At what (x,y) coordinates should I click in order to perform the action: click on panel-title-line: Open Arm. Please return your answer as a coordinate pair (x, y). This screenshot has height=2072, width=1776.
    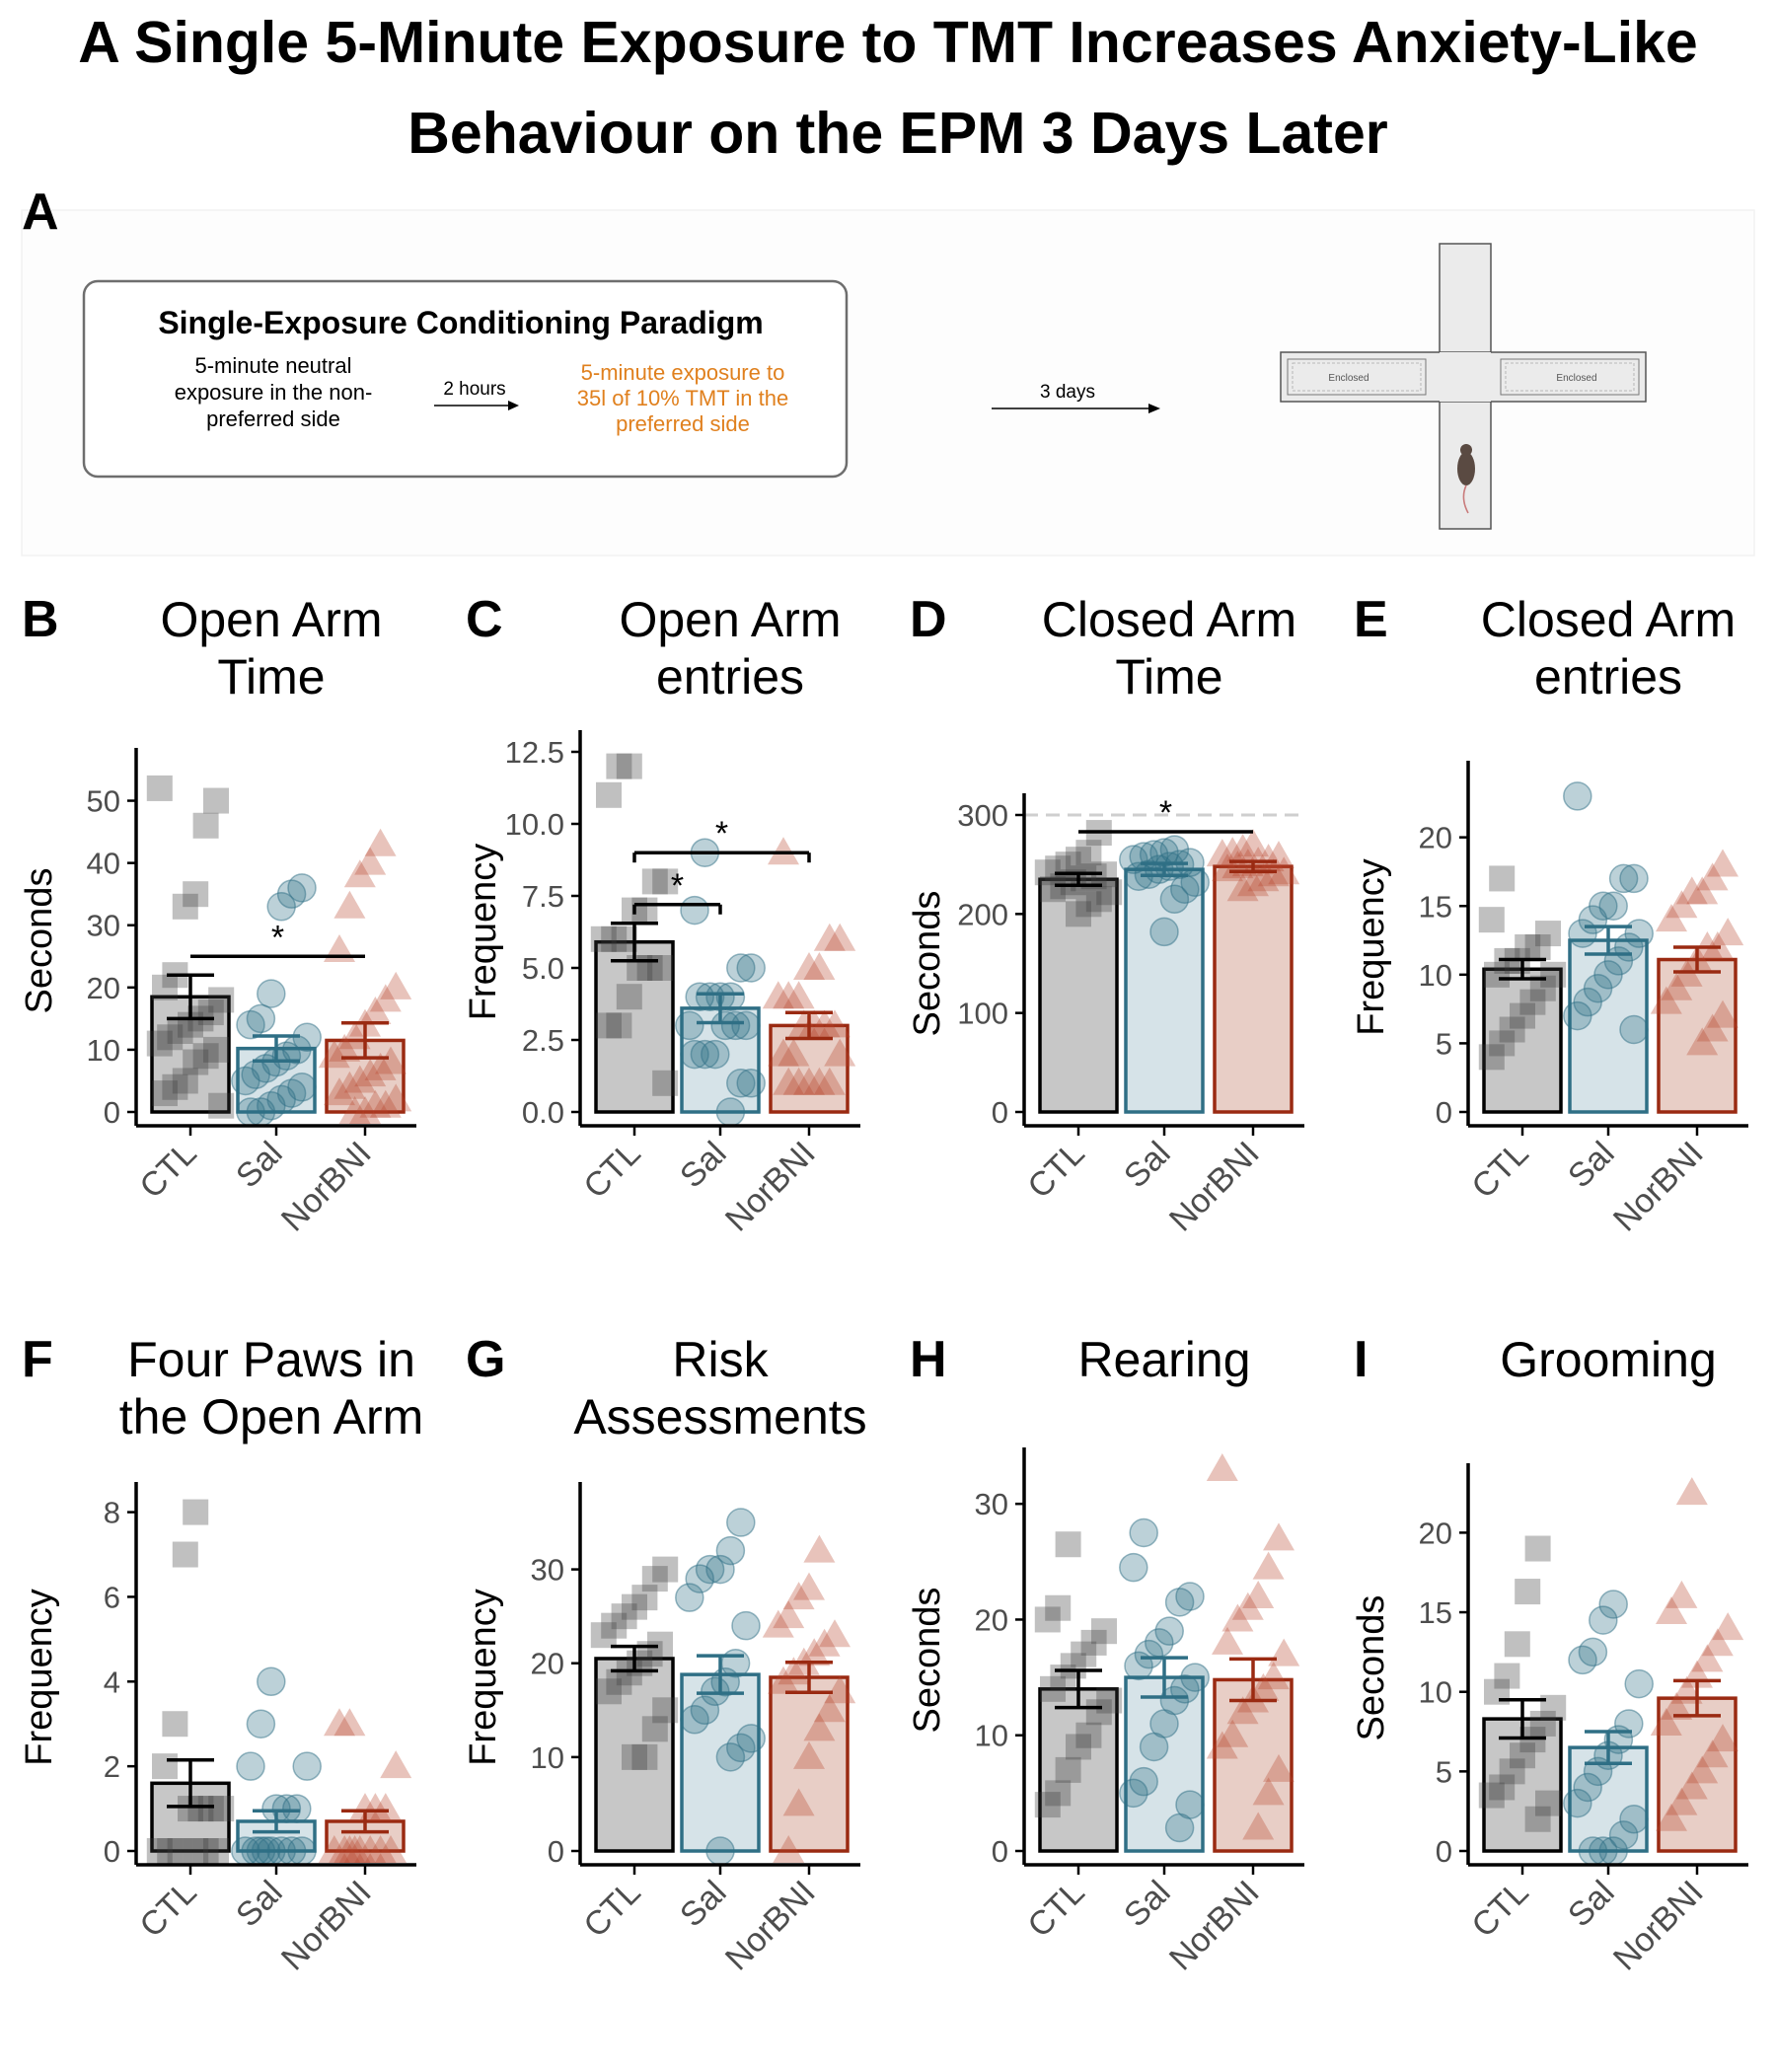
    Looking at the image, I should click on (271, 620).